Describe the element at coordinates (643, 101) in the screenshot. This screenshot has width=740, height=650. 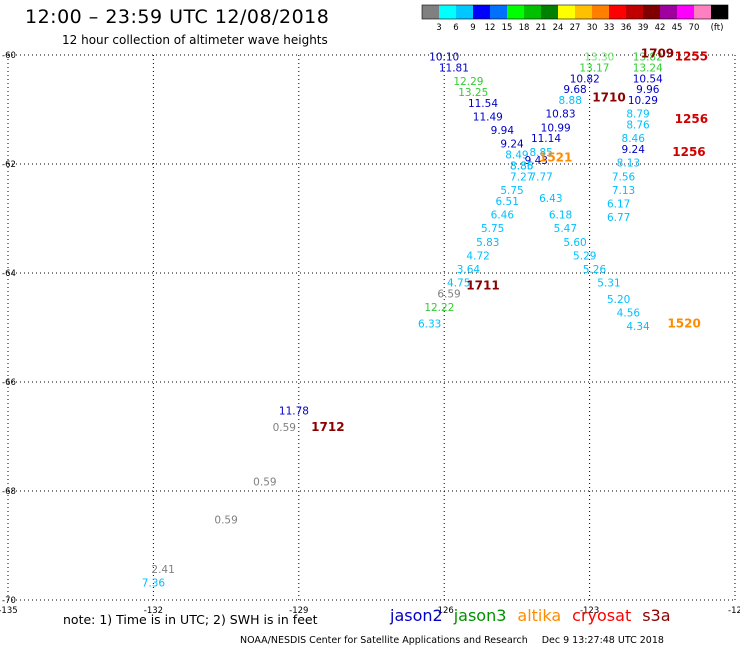
I see `swh-value: 10.29` at that location.